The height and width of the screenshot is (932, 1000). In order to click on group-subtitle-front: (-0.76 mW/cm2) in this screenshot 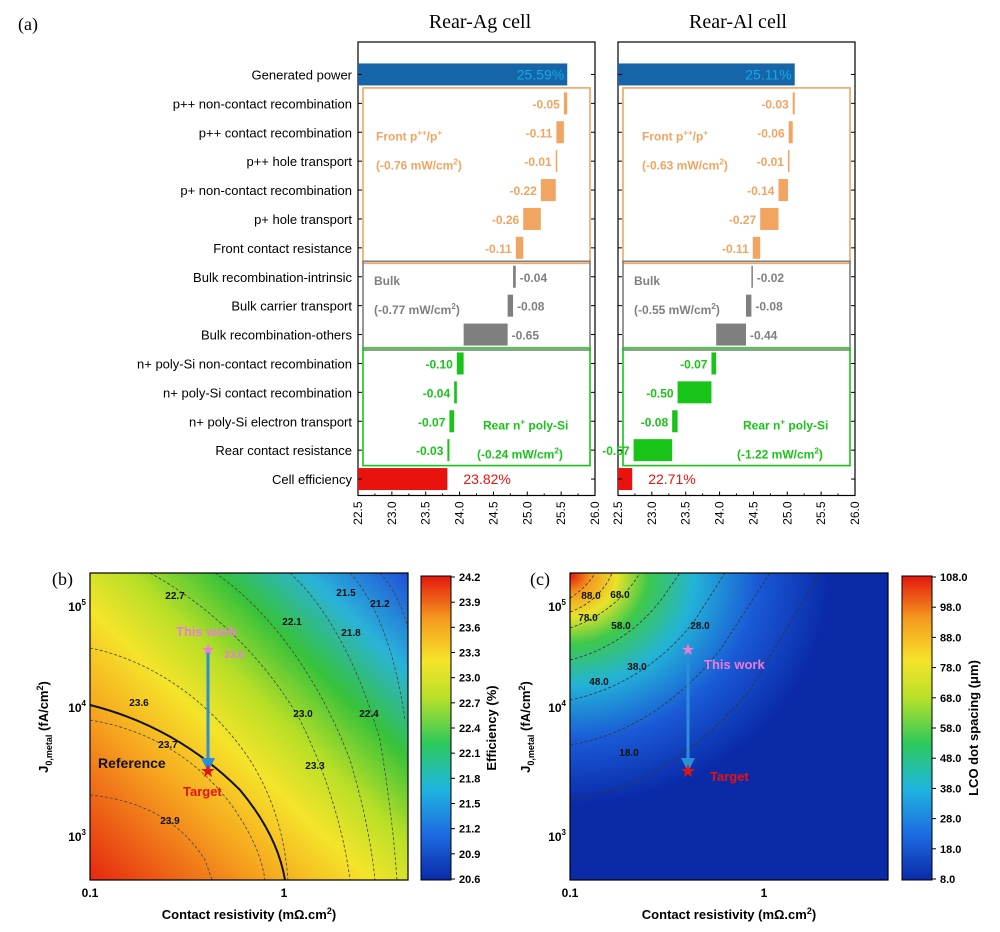, I will do `click(419, 164)`.